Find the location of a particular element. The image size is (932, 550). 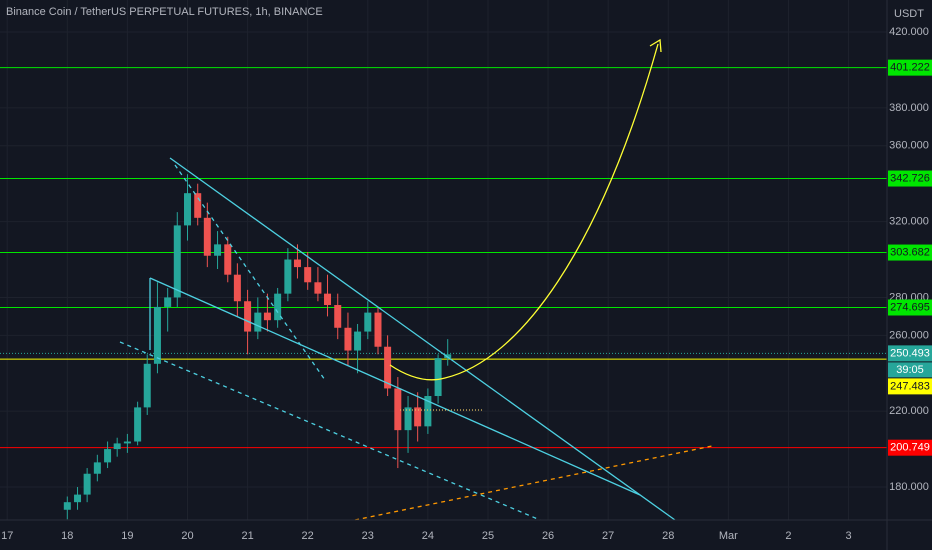

countdown-label: 39:05 is located at coordinates (910, 370).